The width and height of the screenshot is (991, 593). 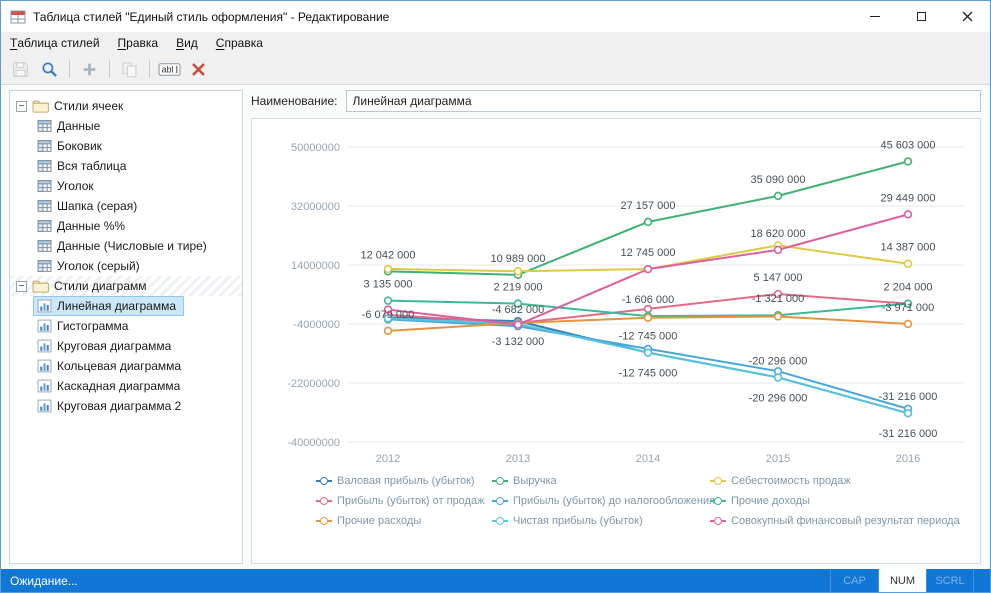 What do you see at coordinates (907, 248) in the screenshot?
I see `svg-text: 14 387 000` at bounding box center [907, 248].